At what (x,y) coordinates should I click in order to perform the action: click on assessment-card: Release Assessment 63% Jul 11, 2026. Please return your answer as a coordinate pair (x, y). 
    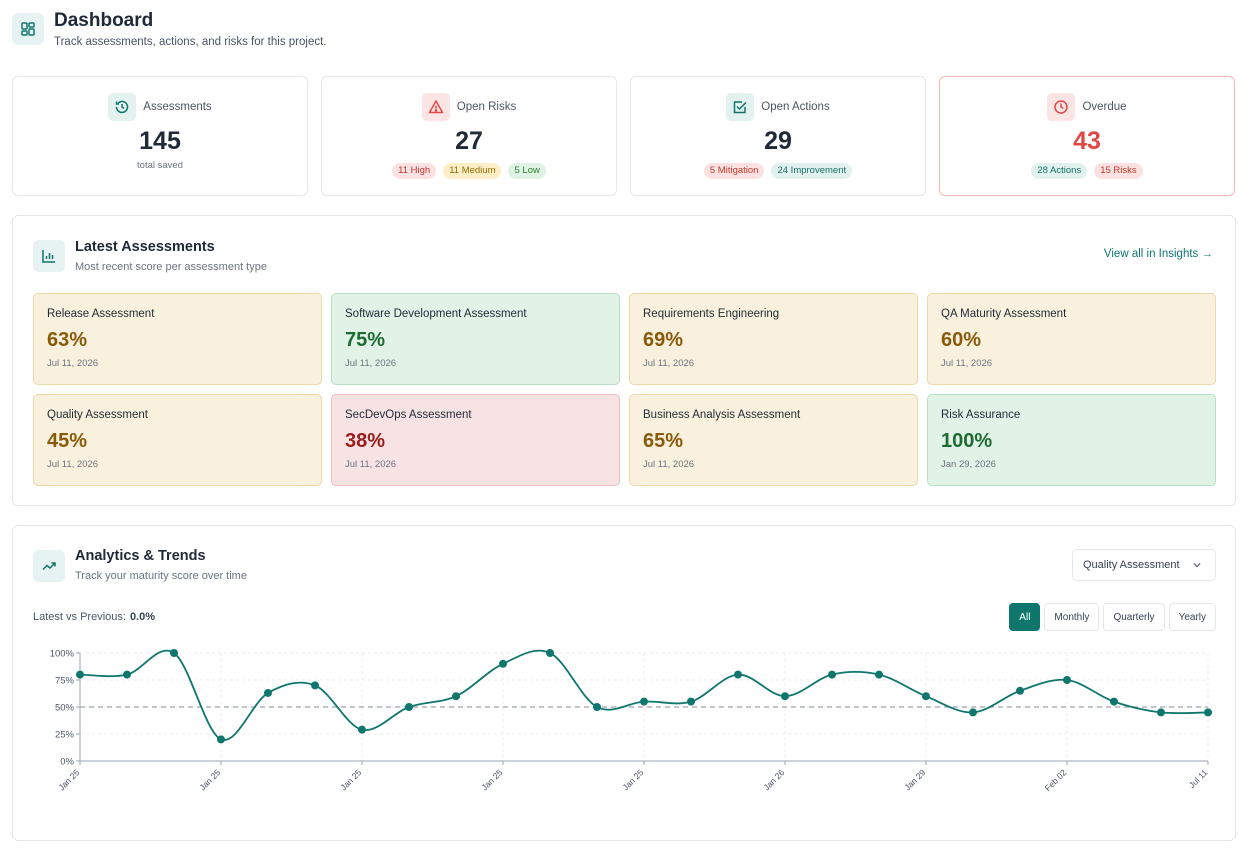
    Looking at the image, I should click on (177, 339).